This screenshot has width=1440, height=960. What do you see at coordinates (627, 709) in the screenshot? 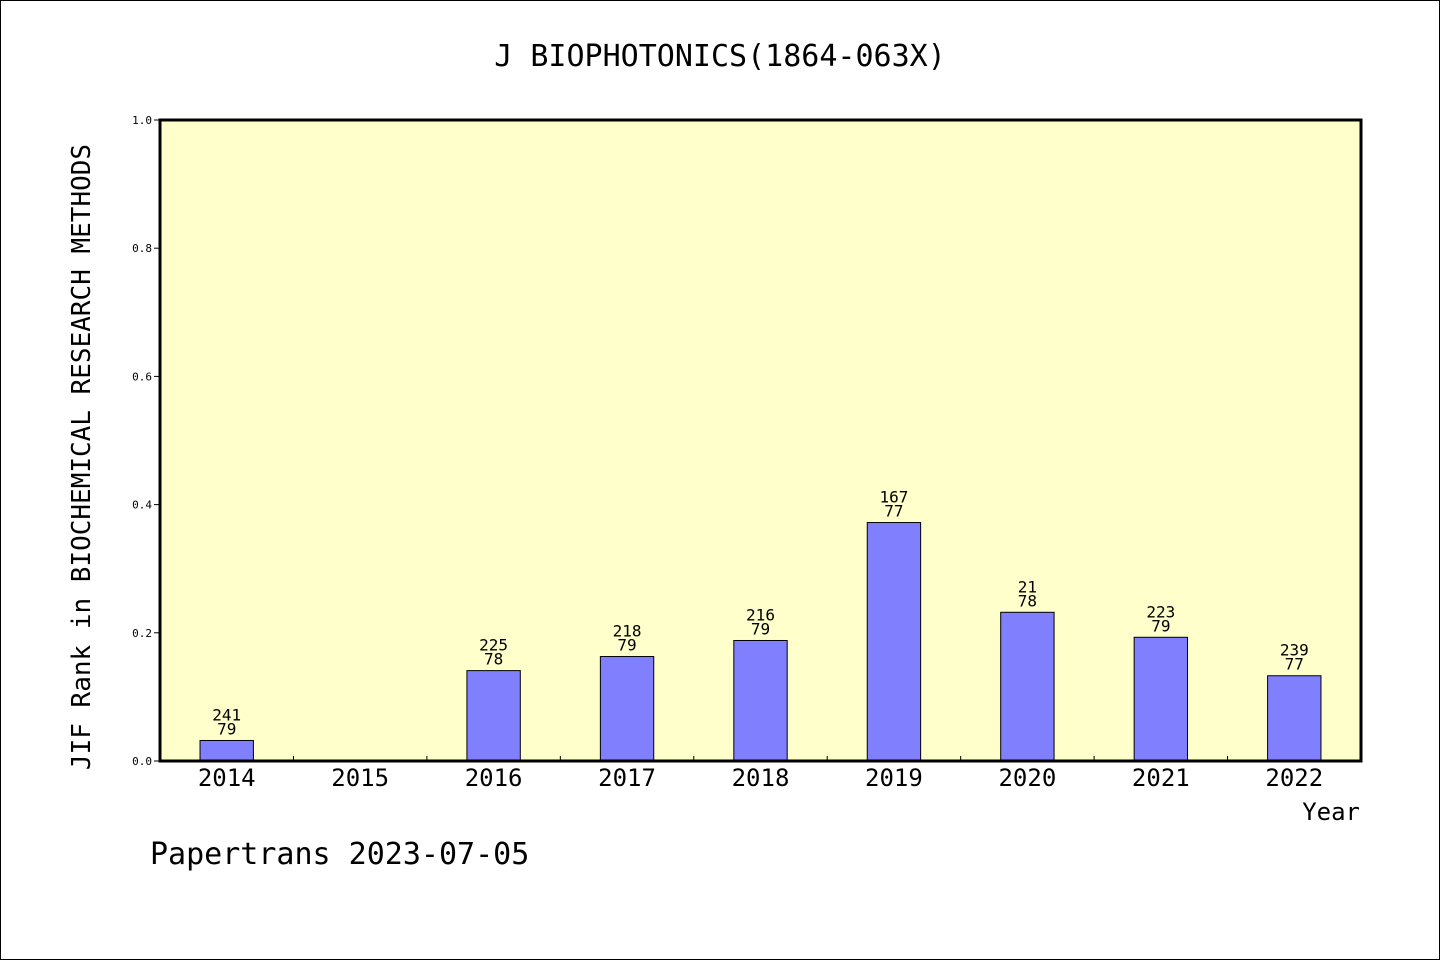
I see `bar-2017` at bounding box center [627, 709].